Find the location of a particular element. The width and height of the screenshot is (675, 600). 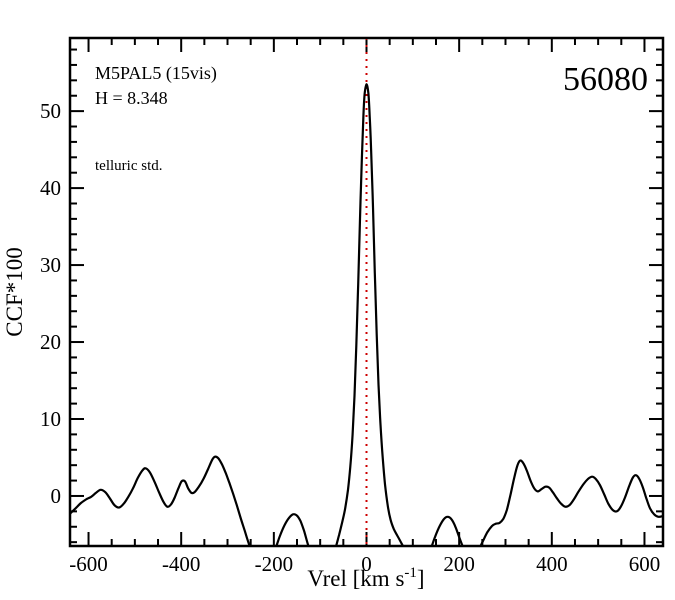

plot-title: 56080 is located at coordinates (605, 79).